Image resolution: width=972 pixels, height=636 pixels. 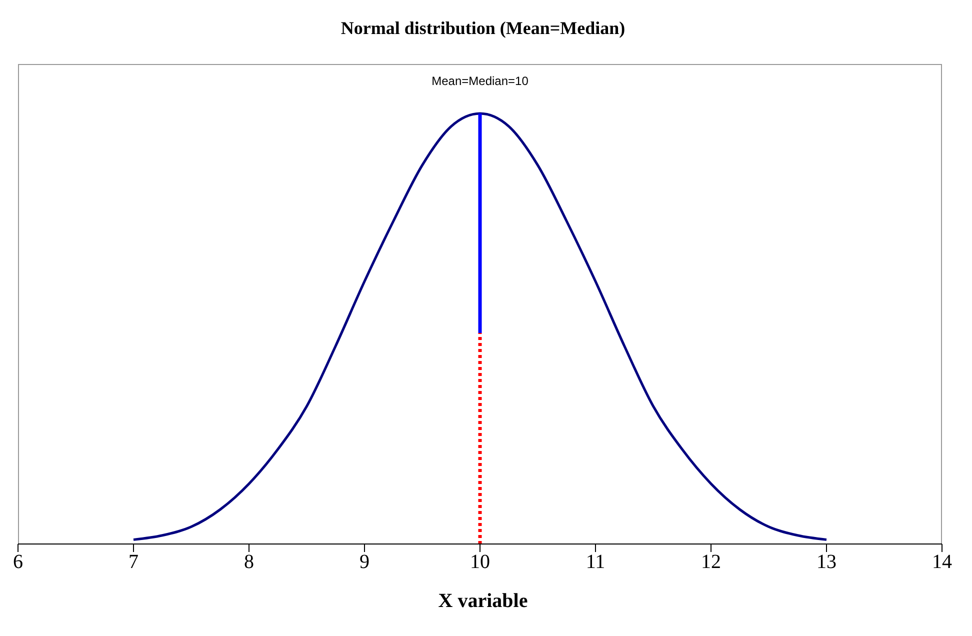 What do you see at coordinates (711, 562) in the screenshot?
I see `x-tick-label: 12` at bounding box center [711, 562].